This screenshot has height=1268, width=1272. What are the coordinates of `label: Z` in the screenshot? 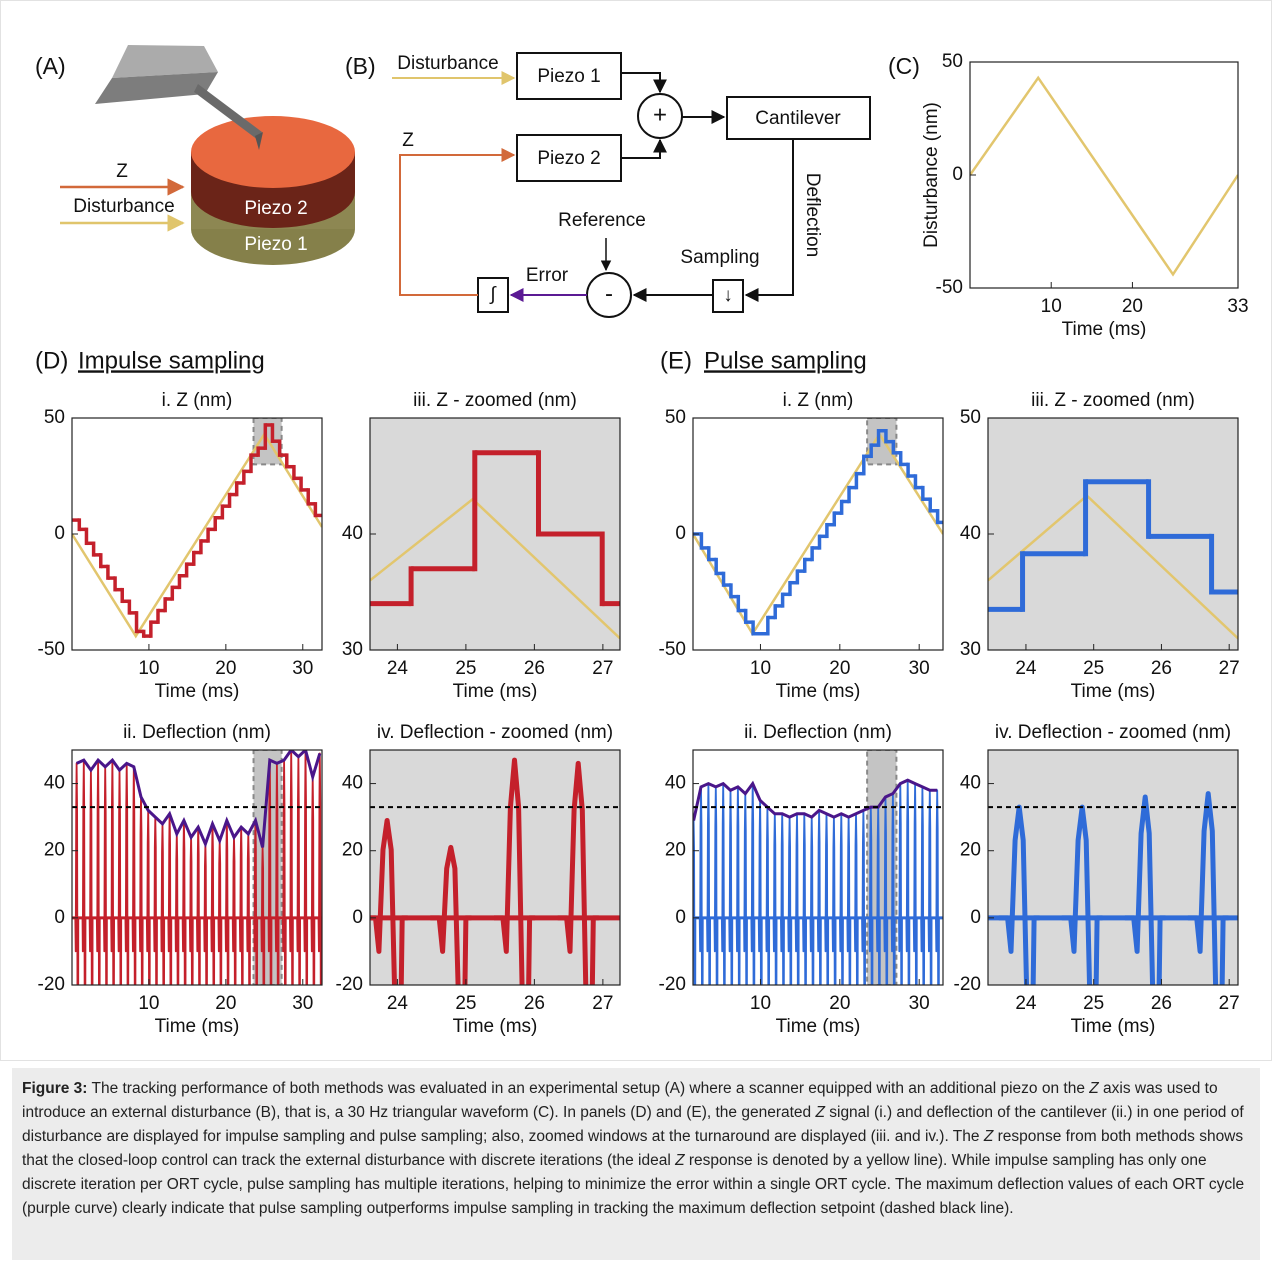 It's located at (122, 171).